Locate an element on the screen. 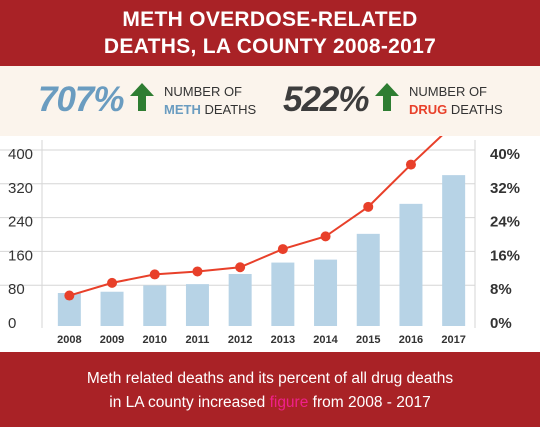 The image size is (540, 427). meth-deaths-increase-value: 707% is located at coordinates (81, 99).